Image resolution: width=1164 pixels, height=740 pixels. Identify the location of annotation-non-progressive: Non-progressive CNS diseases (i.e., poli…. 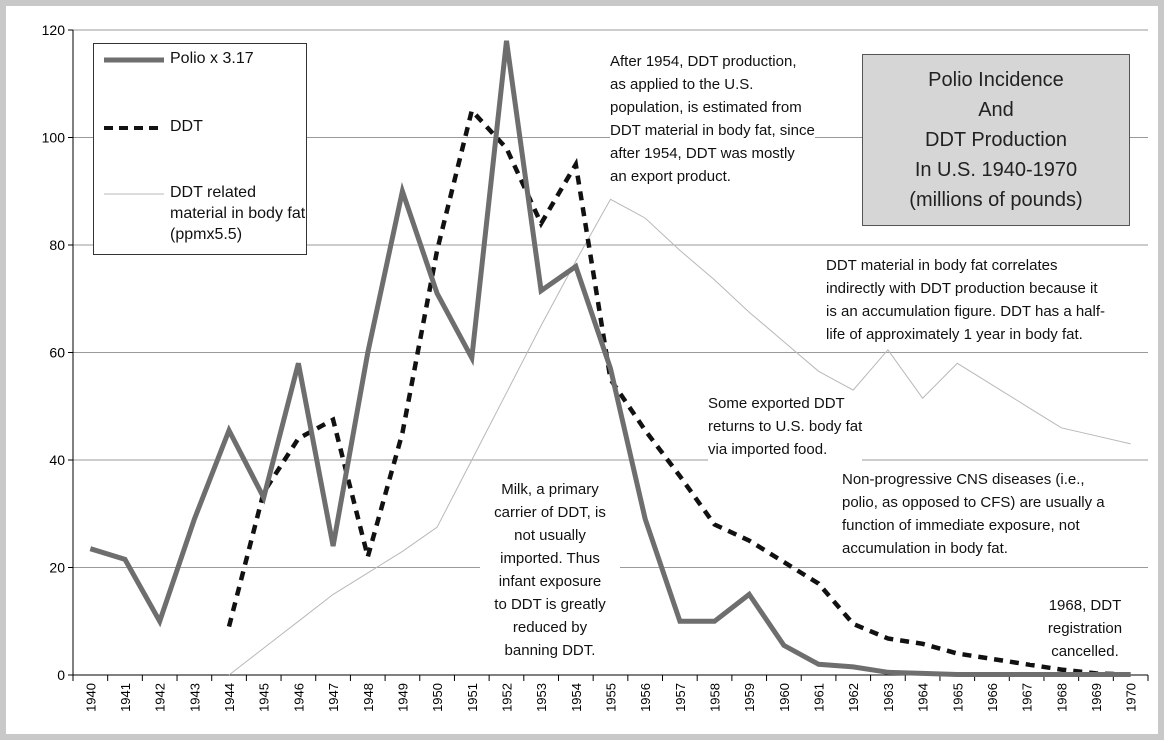
(973, 514).